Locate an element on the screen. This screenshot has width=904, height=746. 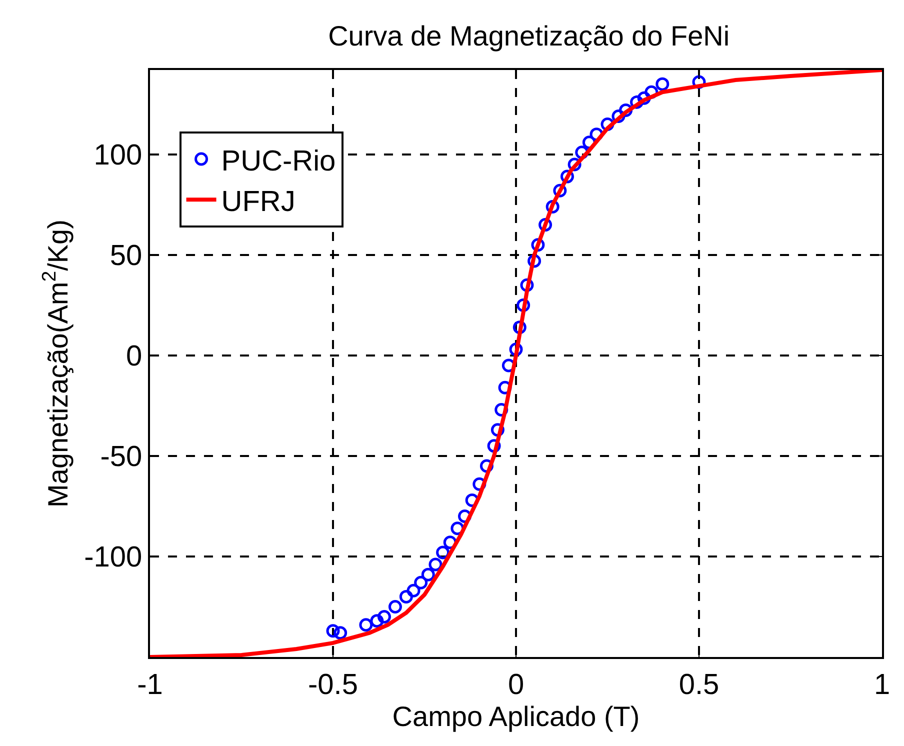
x-tick-label: -1 is located at coordinates (150, 684).